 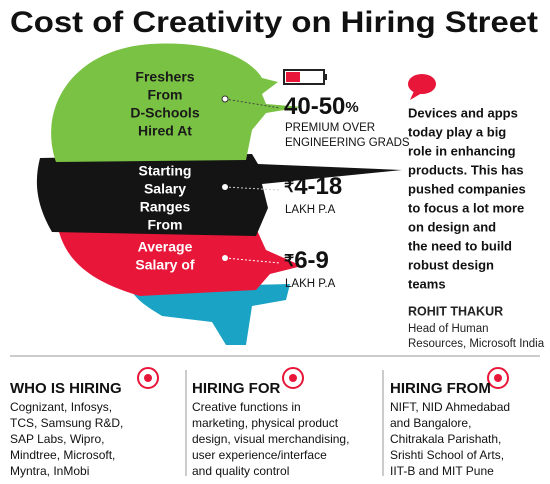 I want to click on stat-number: 4-18, so click(x=318, y=186).